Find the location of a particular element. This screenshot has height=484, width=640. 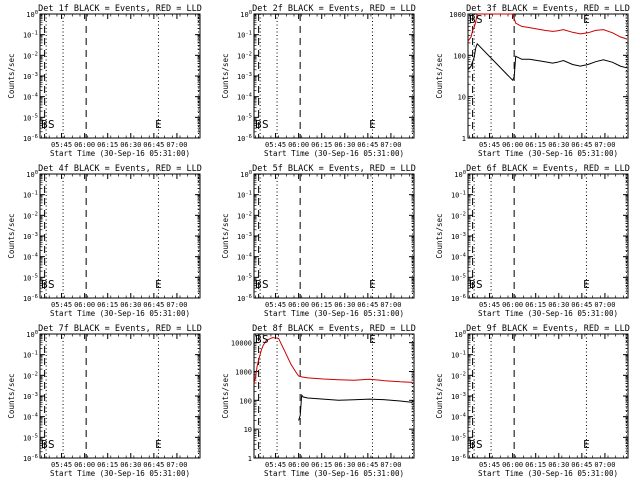

panel-title: Det 2f BLACK = Events, RED = LLD is located at coordinates (334, 9).